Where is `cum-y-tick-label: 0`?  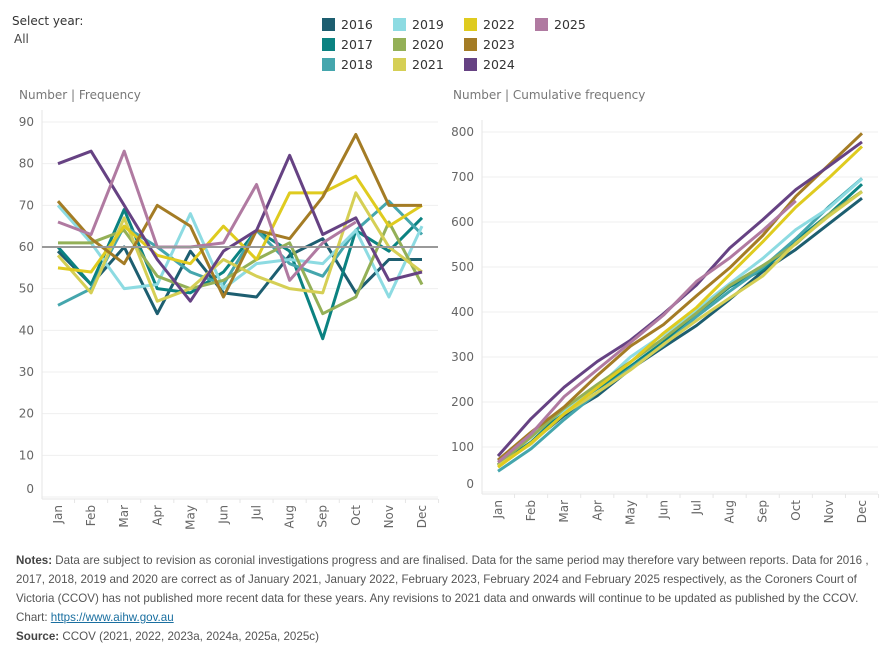
cum-y-tick-label: 0 is located at coordinates (470, 484).